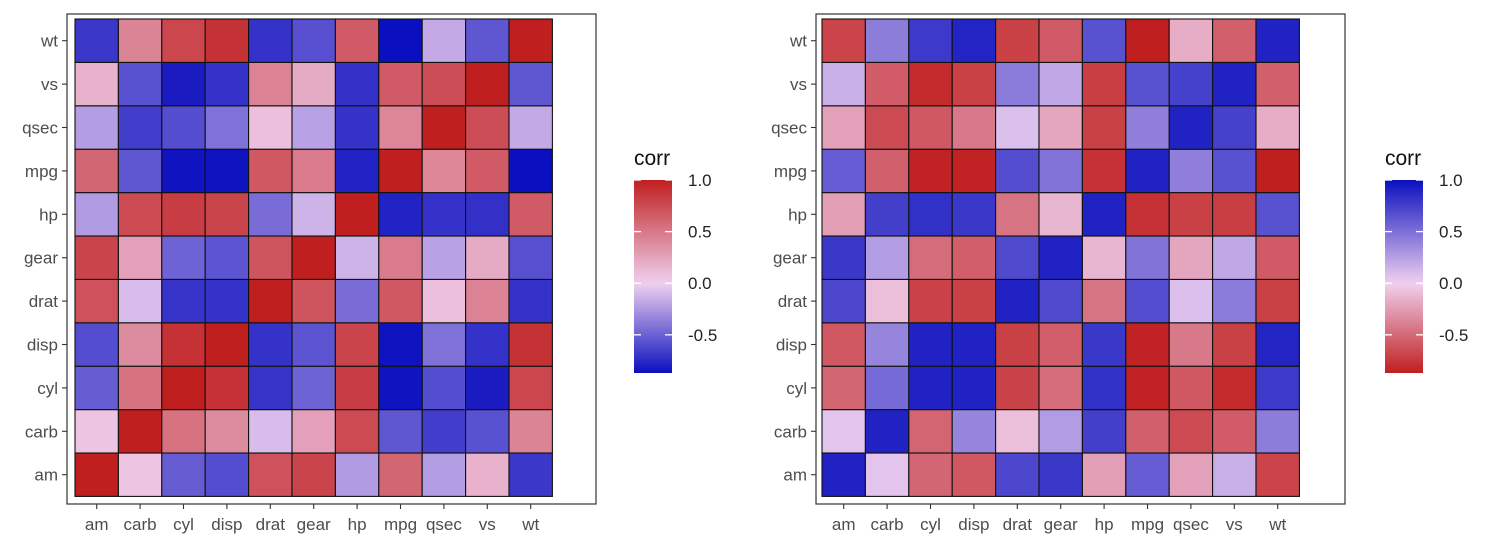  I want to click on heatmap-cell-vs-qsec, so click(1191, 84).